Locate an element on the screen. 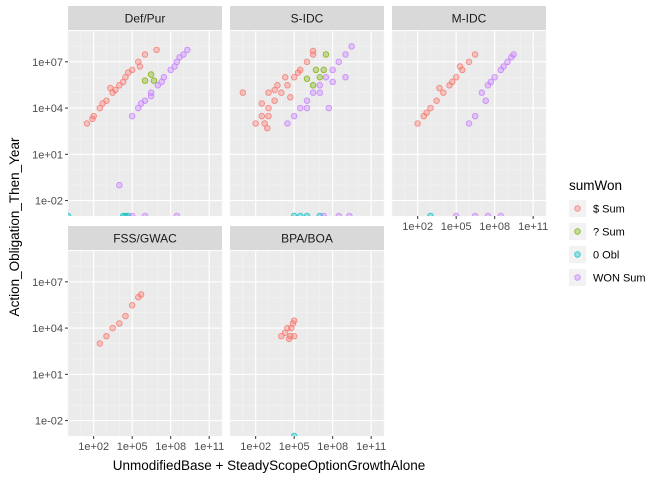 The width and height of the screenshot is (672, 480). legend-entry: $ Sum is located at coordinates (597, 208).